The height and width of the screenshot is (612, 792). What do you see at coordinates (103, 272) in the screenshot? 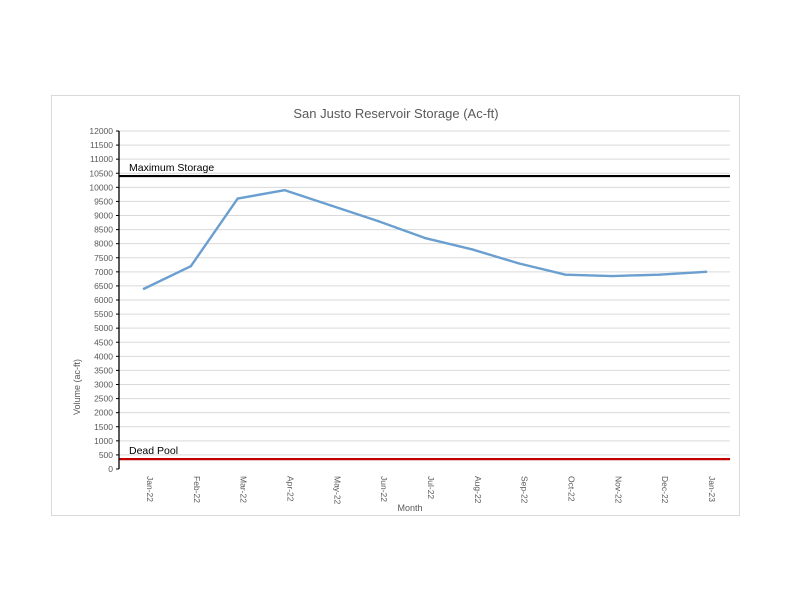
I see `y-tick-label: 7000` at bounding box center [103, 272].